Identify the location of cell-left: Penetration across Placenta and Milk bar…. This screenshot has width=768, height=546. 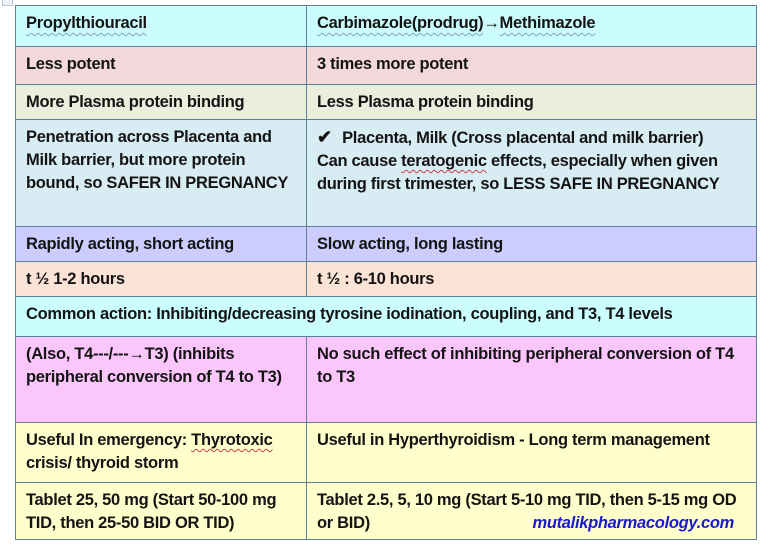
(161, 173).